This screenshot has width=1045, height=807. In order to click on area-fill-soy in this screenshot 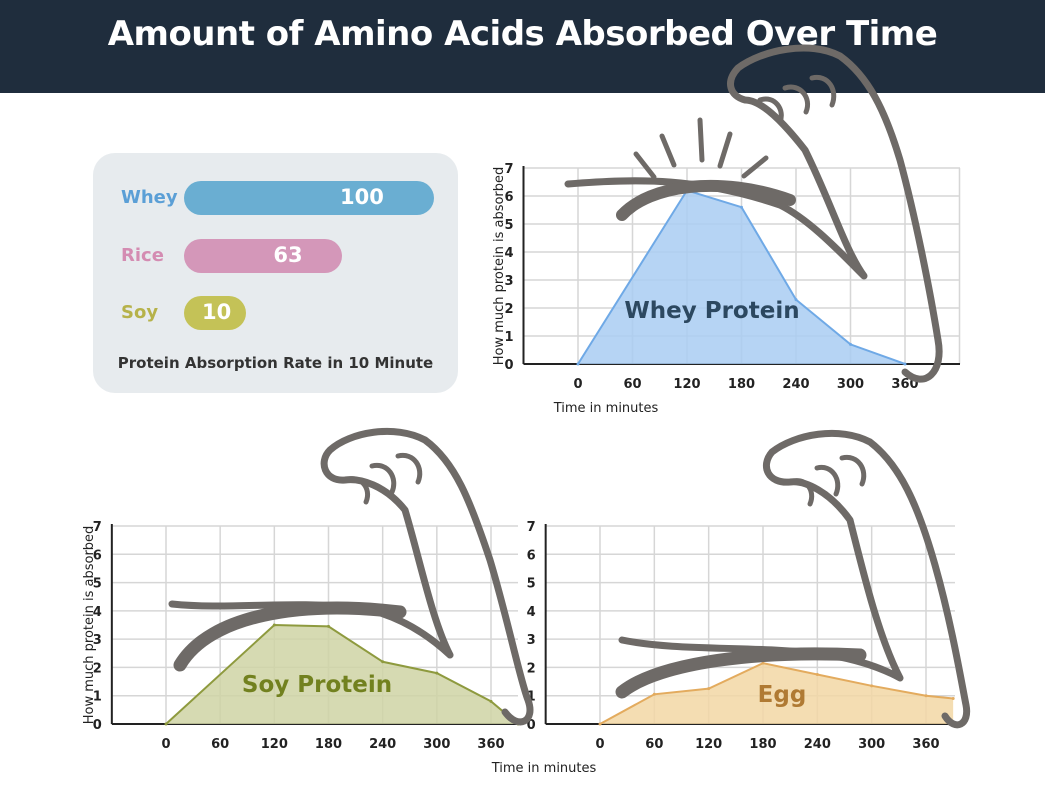, I will do `click(342, 674)`.